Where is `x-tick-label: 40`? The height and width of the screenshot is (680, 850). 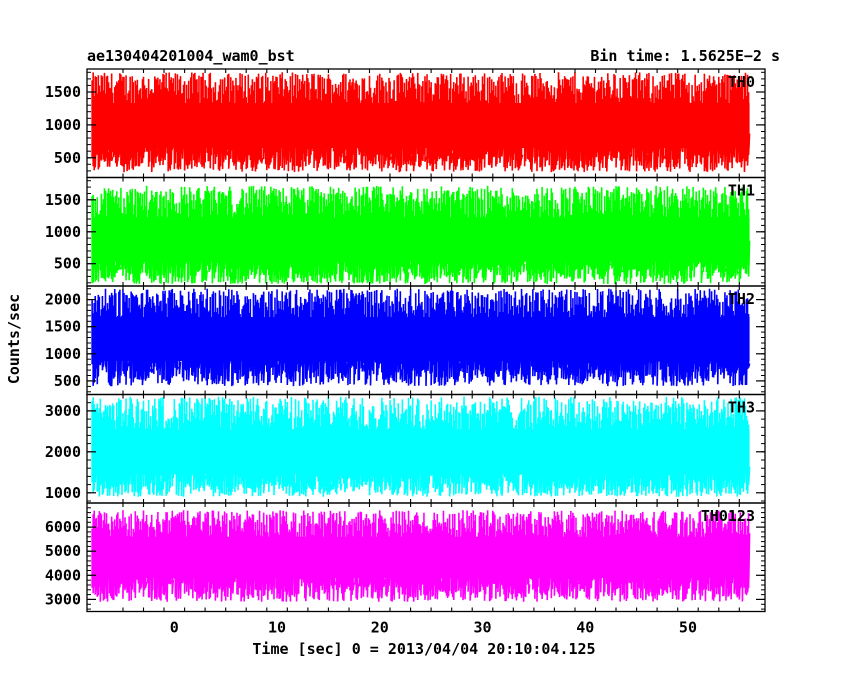
x-tick-label: 40 is located at coordinates (585, 628).